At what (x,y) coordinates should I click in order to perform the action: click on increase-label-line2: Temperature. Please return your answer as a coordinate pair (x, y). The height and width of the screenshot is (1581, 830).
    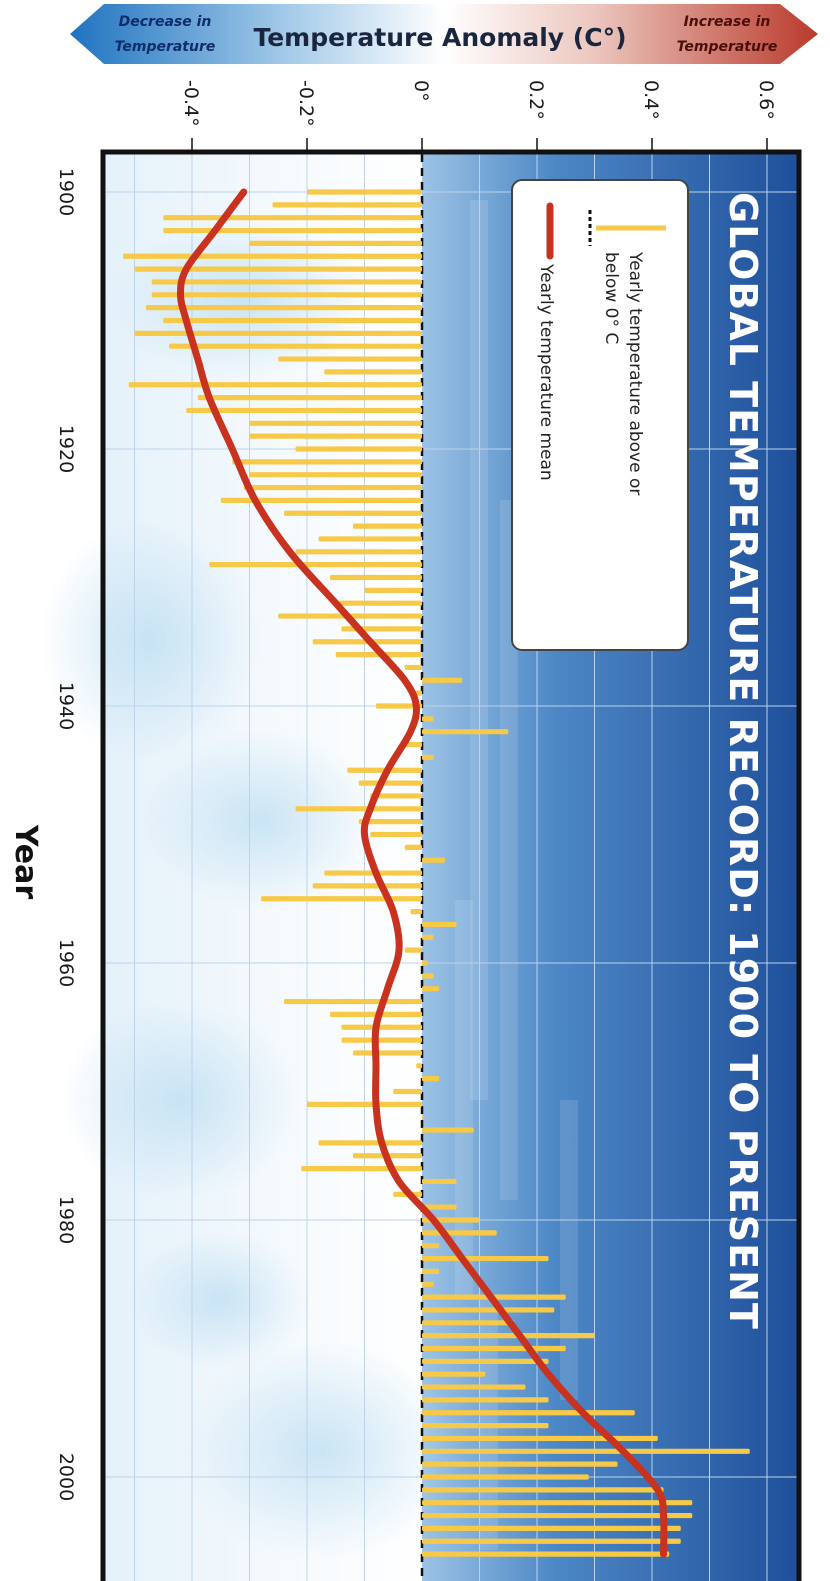
    Looking at the image, I should click on (727, 47).